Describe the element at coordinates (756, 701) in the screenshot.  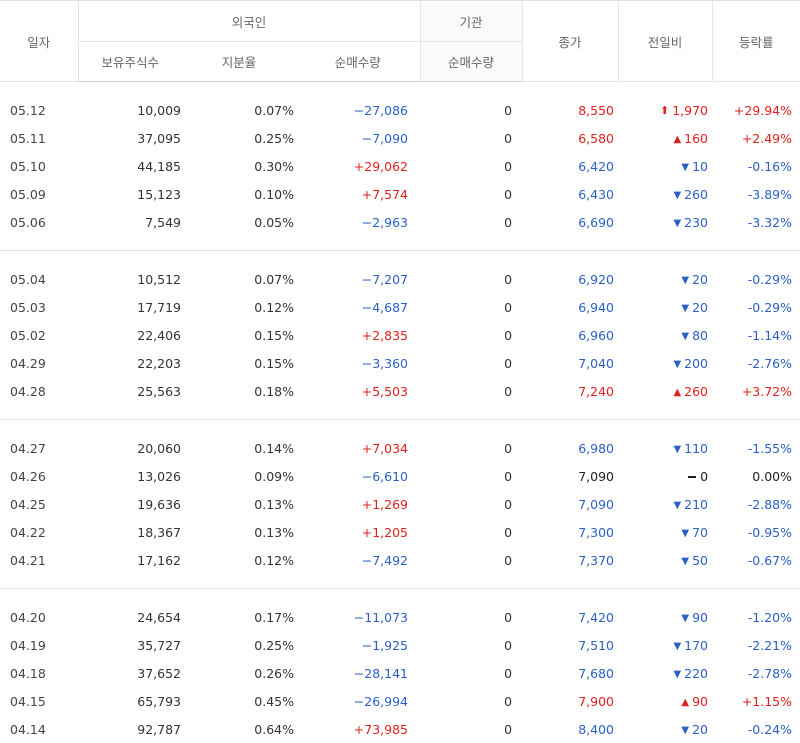
I see `rate-cell: +1.15%` at that location.